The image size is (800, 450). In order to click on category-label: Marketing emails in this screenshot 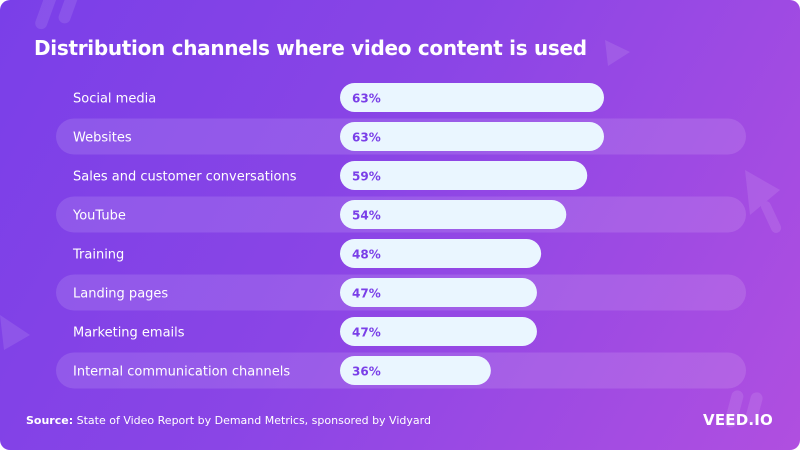, I will do `click(129, 333)`.